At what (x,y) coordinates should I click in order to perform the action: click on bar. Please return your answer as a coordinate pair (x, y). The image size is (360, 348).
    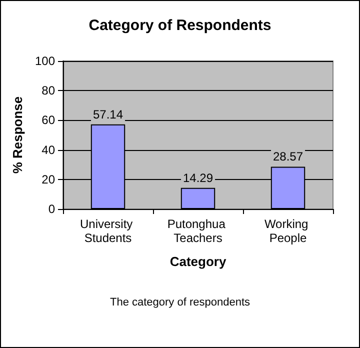
    Looking at the image, I should click on (198, 198).